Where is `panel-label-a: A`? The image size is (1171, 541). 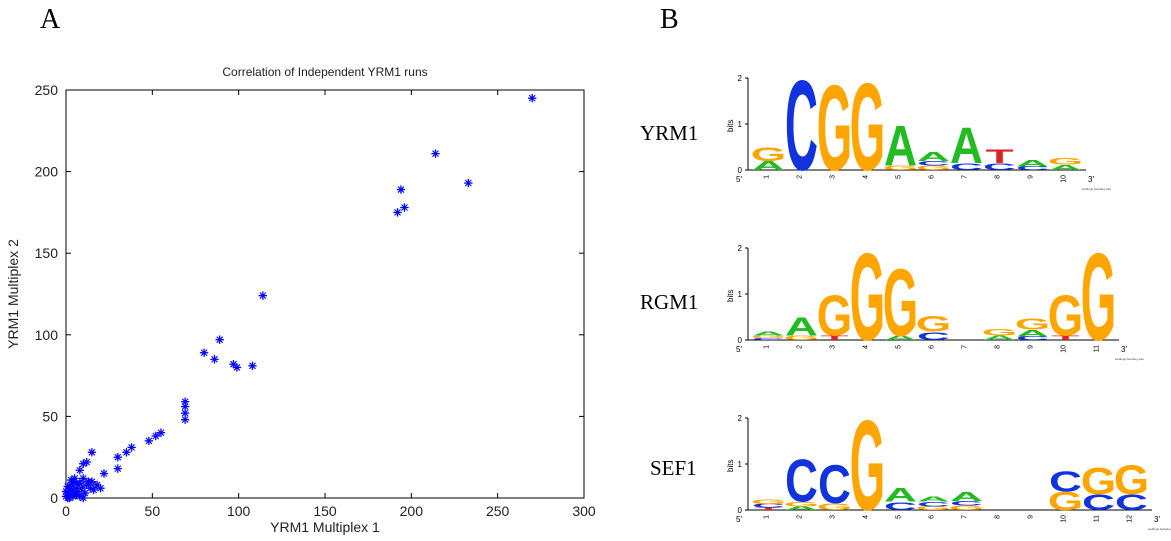 panel-label-a: A is located at coordinates (50, 19).